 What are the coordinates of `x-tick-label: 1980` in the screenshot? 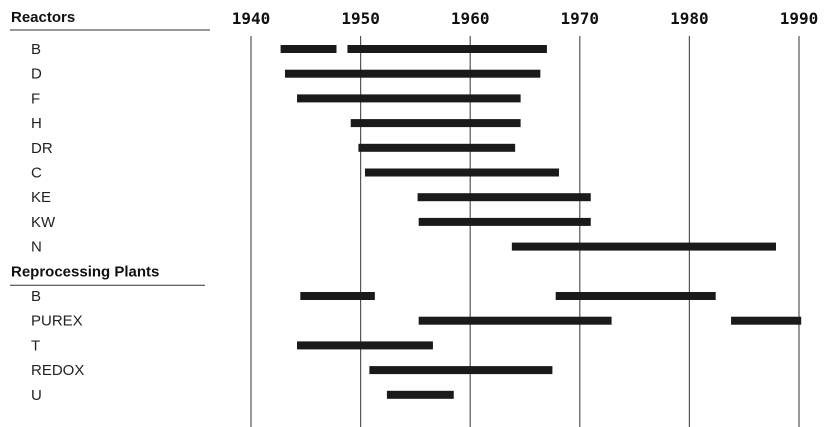 It's located at (689, 18).